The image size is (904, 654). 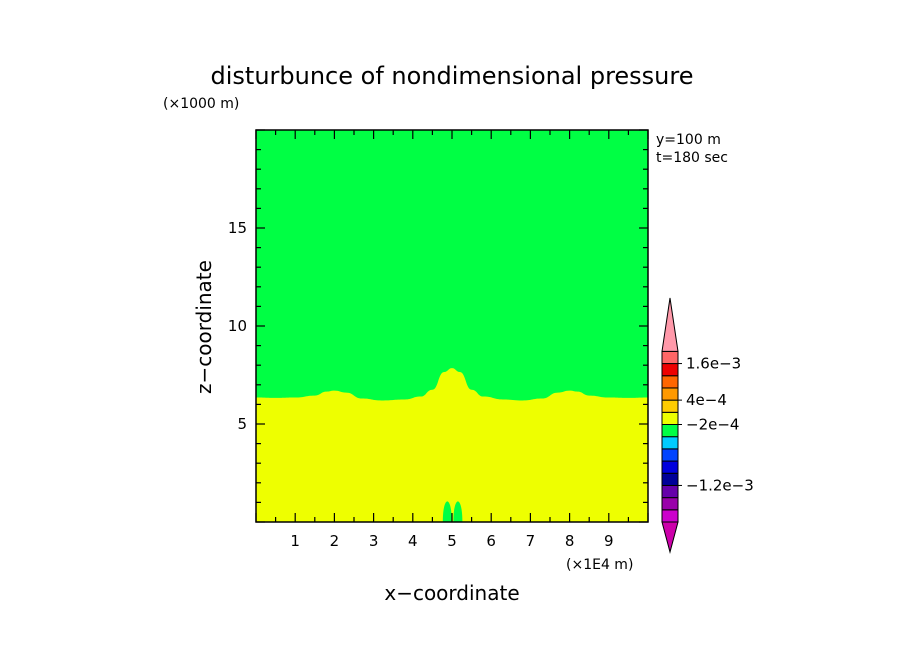 What do you see at coordinates (295, 541) in the screenshot?
I see `x-tick-label: 1` at bounding box center [295, 541].